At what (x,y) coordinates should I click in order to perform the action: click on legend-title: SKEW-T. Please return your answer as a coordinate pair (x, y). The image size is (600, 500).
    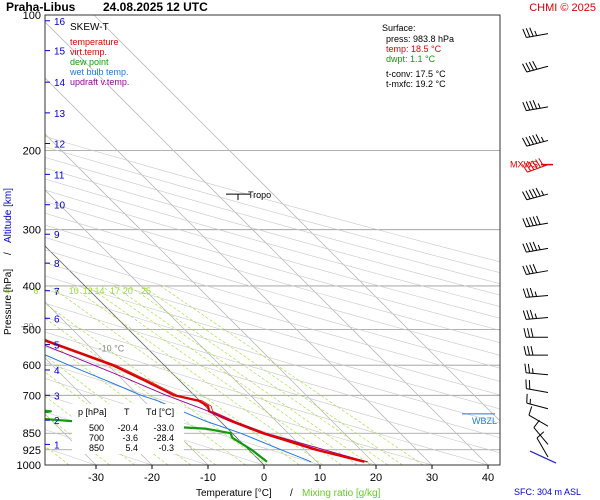
    Looking at the image, I should click on (89, 27).